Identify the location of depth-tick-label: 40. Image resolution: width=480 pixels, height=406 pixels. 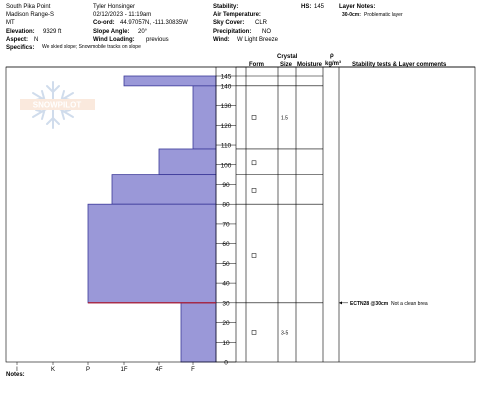
(226, 284).